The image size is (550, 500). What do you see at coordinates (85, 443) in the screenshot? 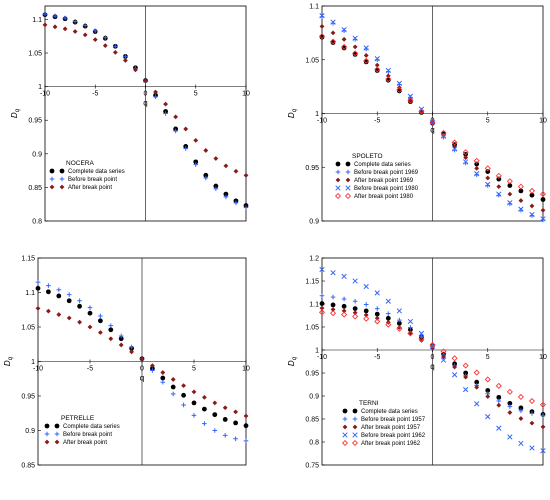
I see `legend-entry: After break point` at bounding box center [85, 443].